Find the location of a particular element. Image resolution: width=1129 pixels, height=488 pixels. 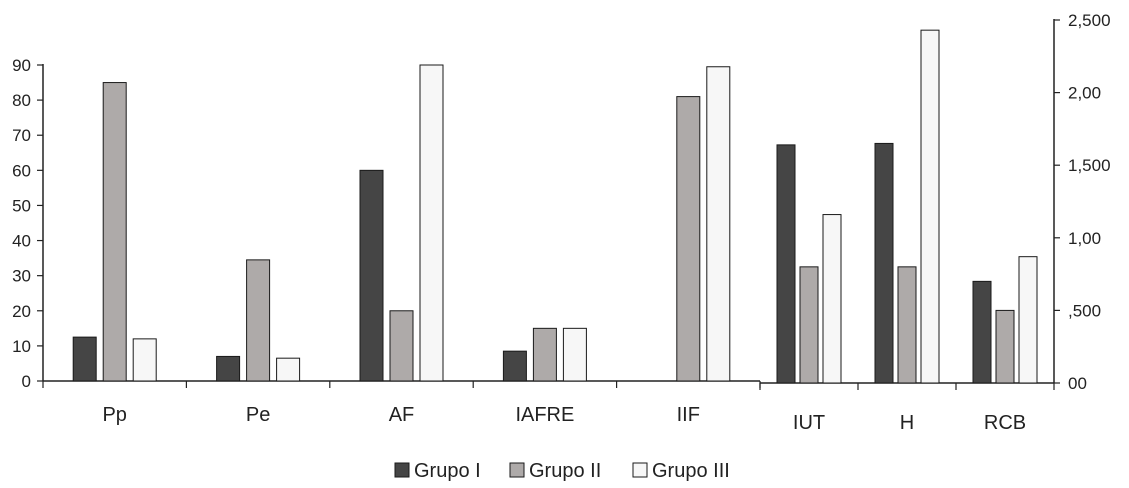

bar-grupo-ii-pe is located at coordinates (258, 320).